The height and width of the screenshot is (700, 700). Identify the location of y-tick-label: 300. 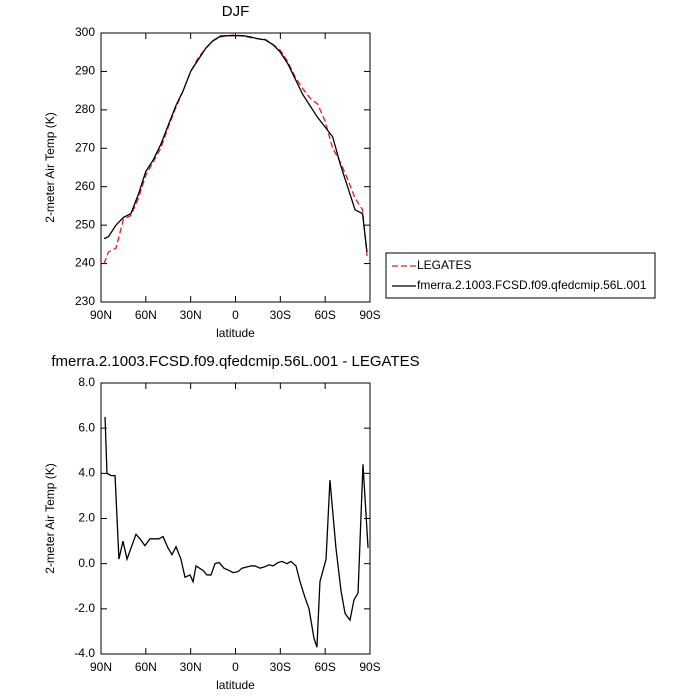
(85, 32).